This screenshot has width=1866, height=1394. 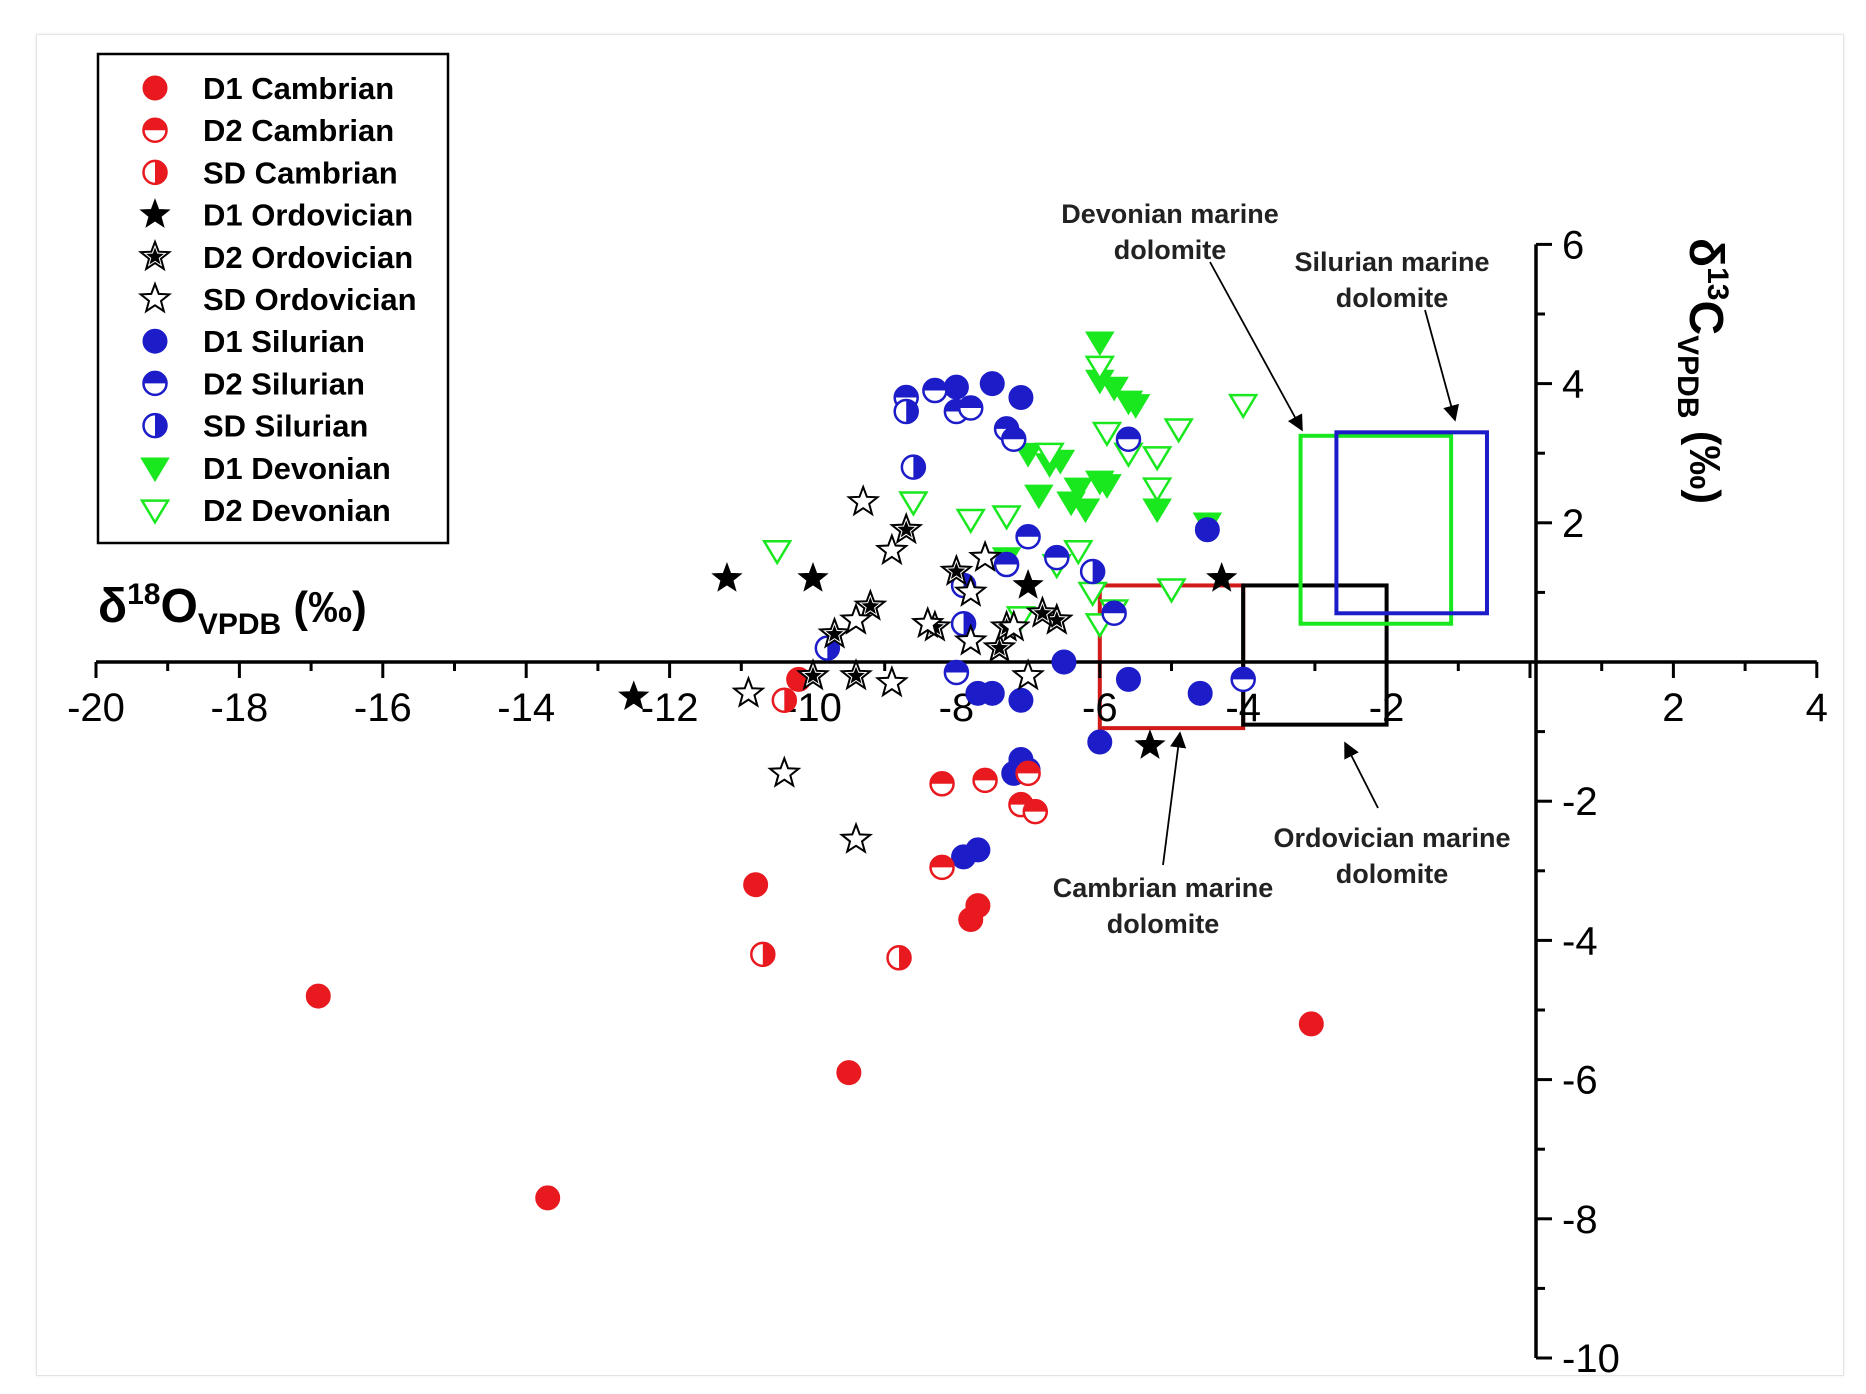 I want to click on y-tick-label: -8, so click(x=1580, y=1220).